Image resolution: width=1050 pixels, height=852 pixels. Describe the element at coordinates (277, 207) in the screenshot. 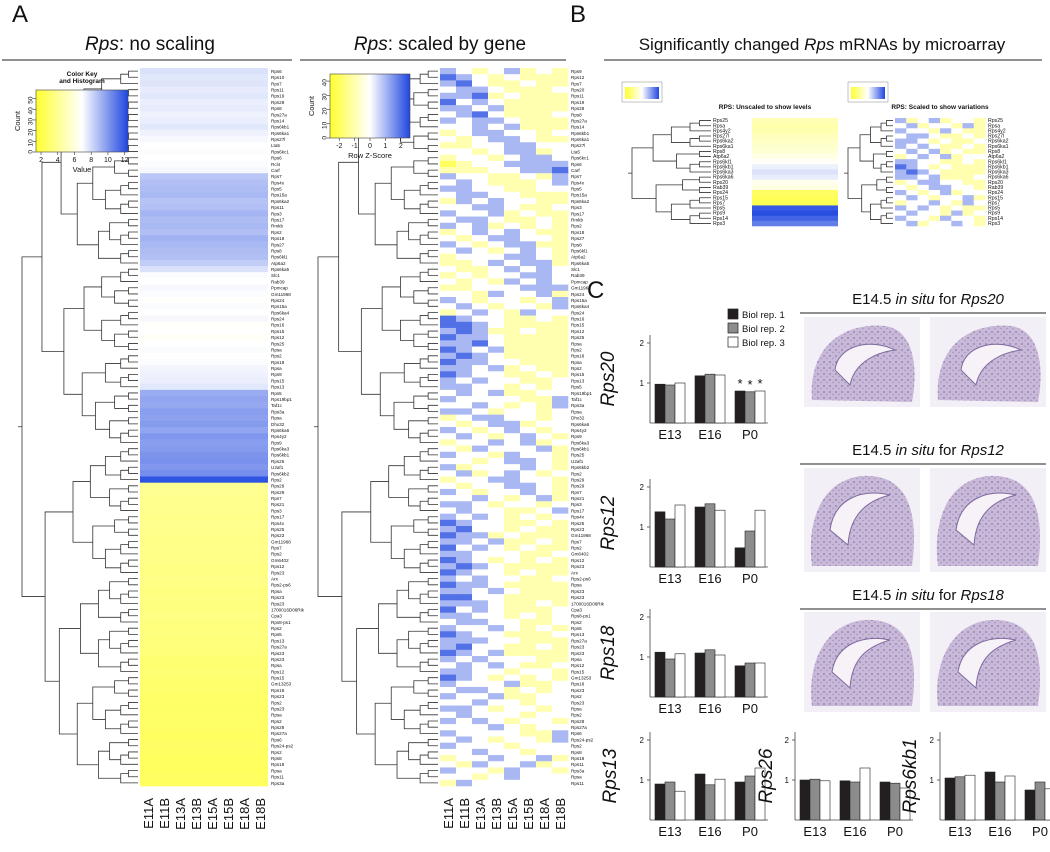

I see `row-label: Rps11` at that location.